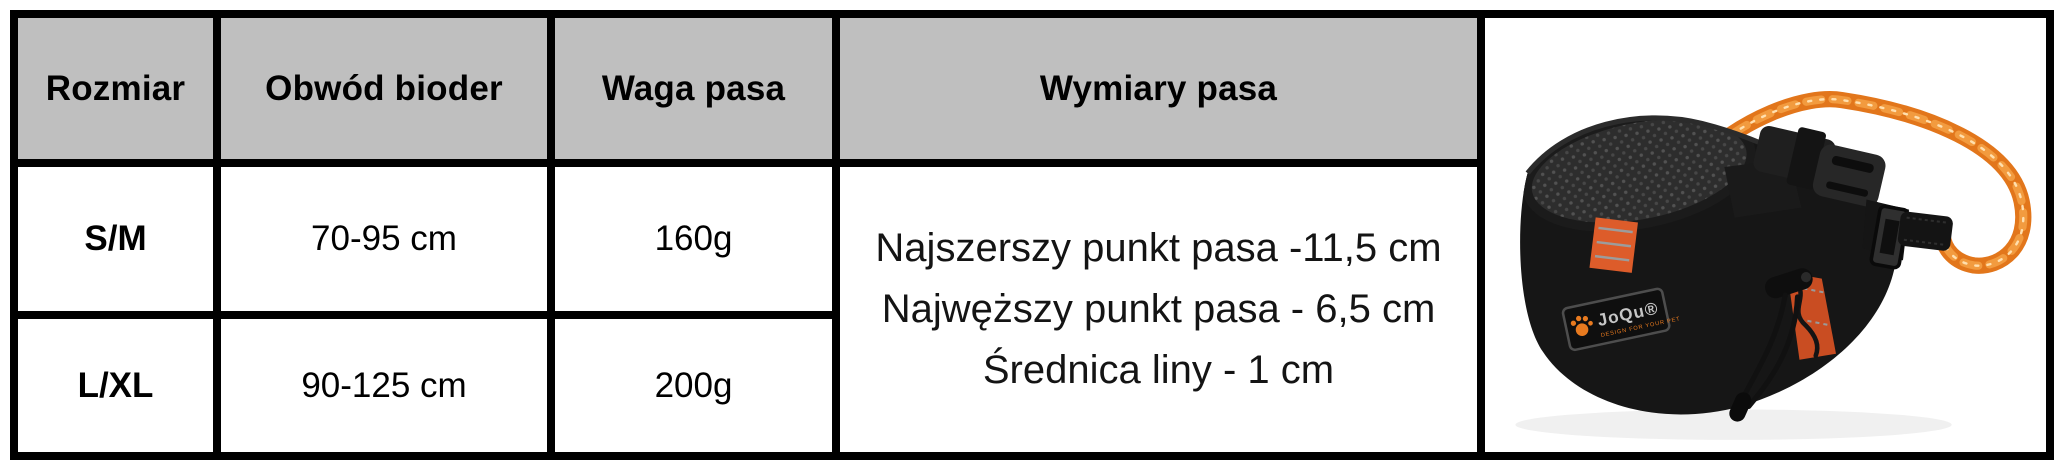  Describe the element at coordinates (1889, 237) in the screenshot. I see `slide-adjuster` at that location.